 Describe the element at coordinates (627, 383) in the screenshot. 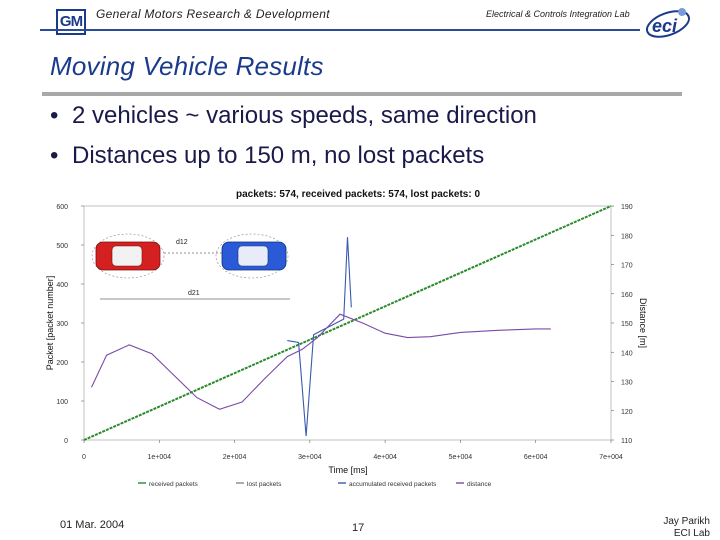

I see `y2-tick-label: 130` at that location.